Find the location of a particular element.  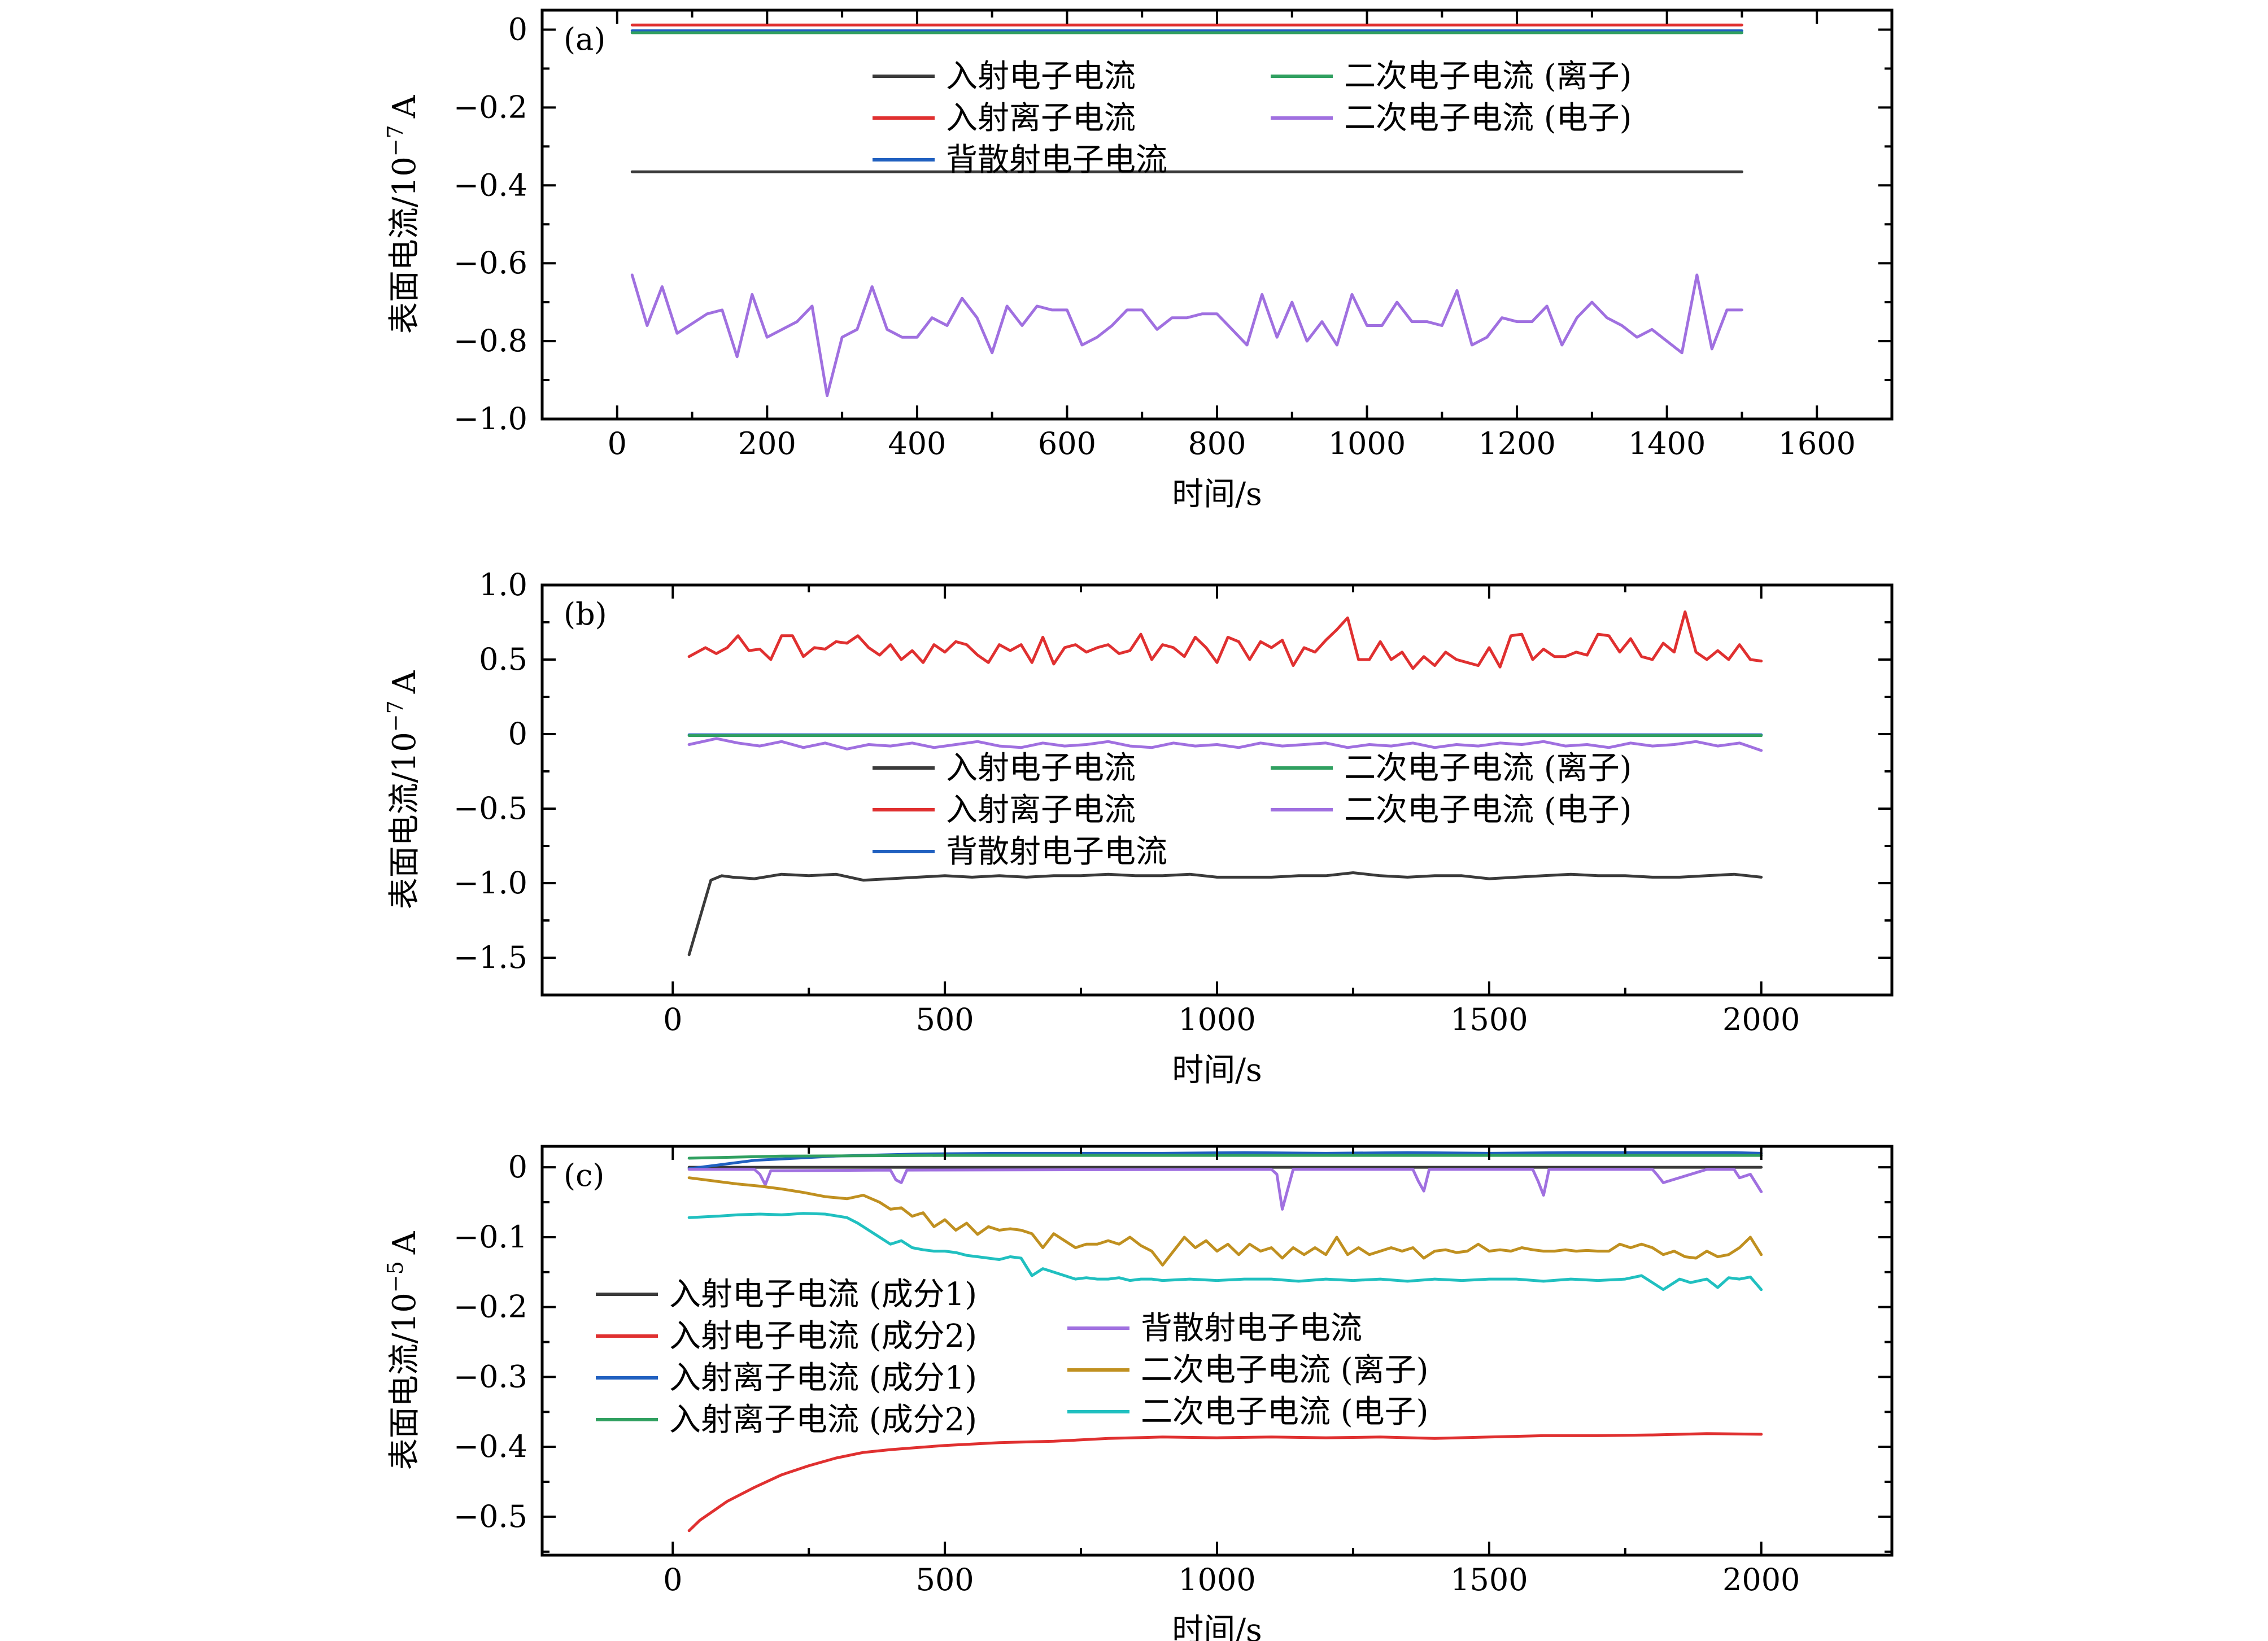

y-tick-label: −1.5 is located at coordinates (490, 958).